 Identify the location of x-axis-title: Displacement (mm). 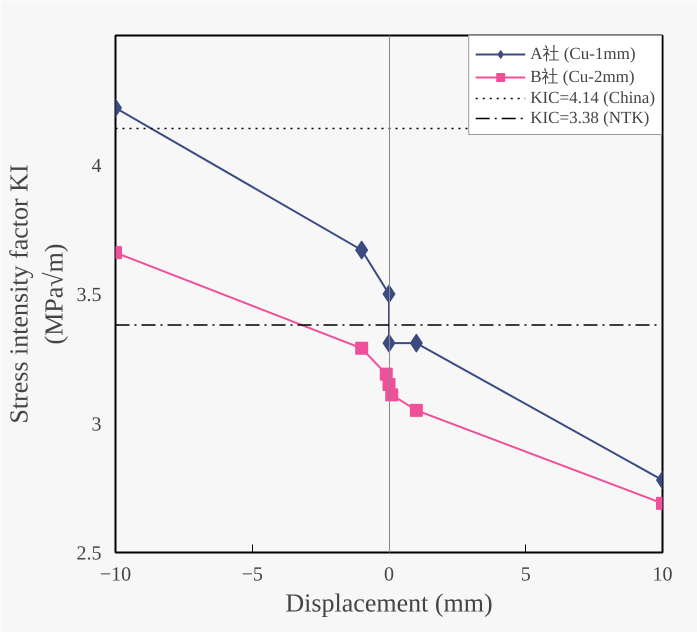
(389, 603).